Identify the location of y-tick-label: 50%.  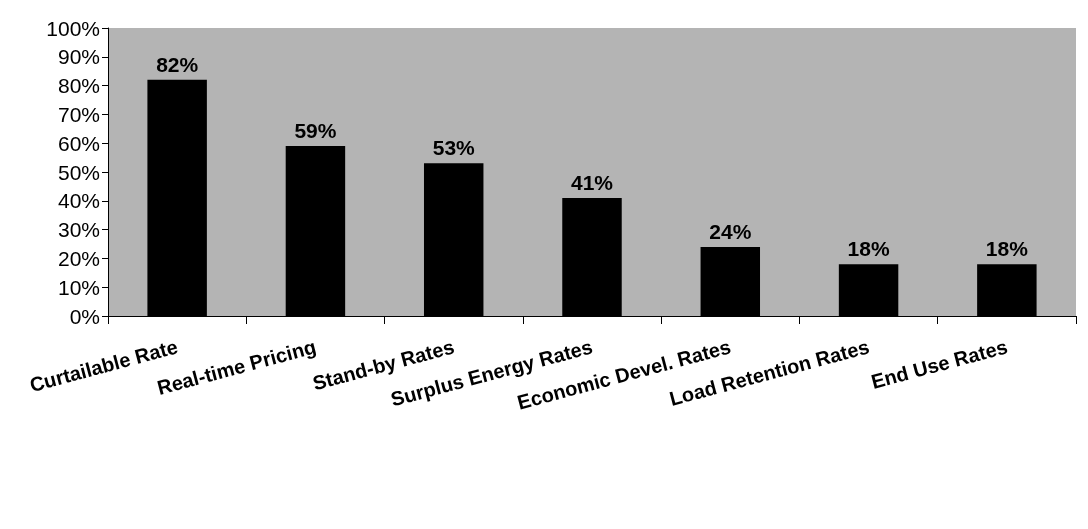
(78, 172).